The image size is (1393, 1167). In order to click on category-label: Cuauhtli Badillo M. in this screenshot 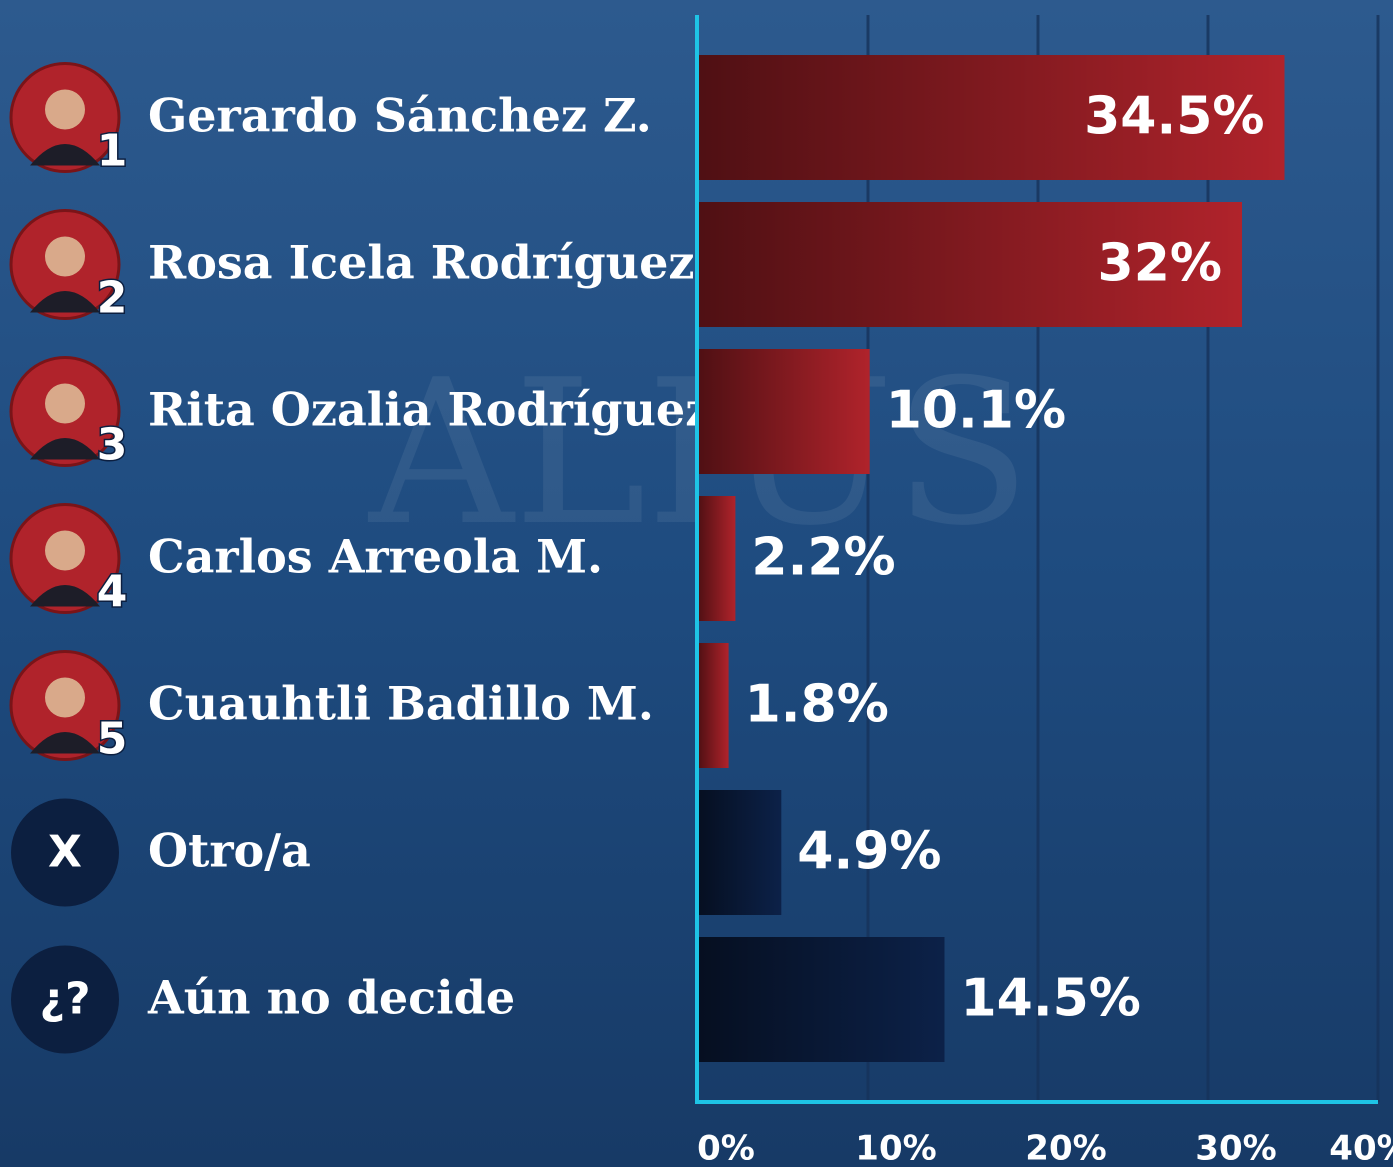, I will do `click(401, 704)`.